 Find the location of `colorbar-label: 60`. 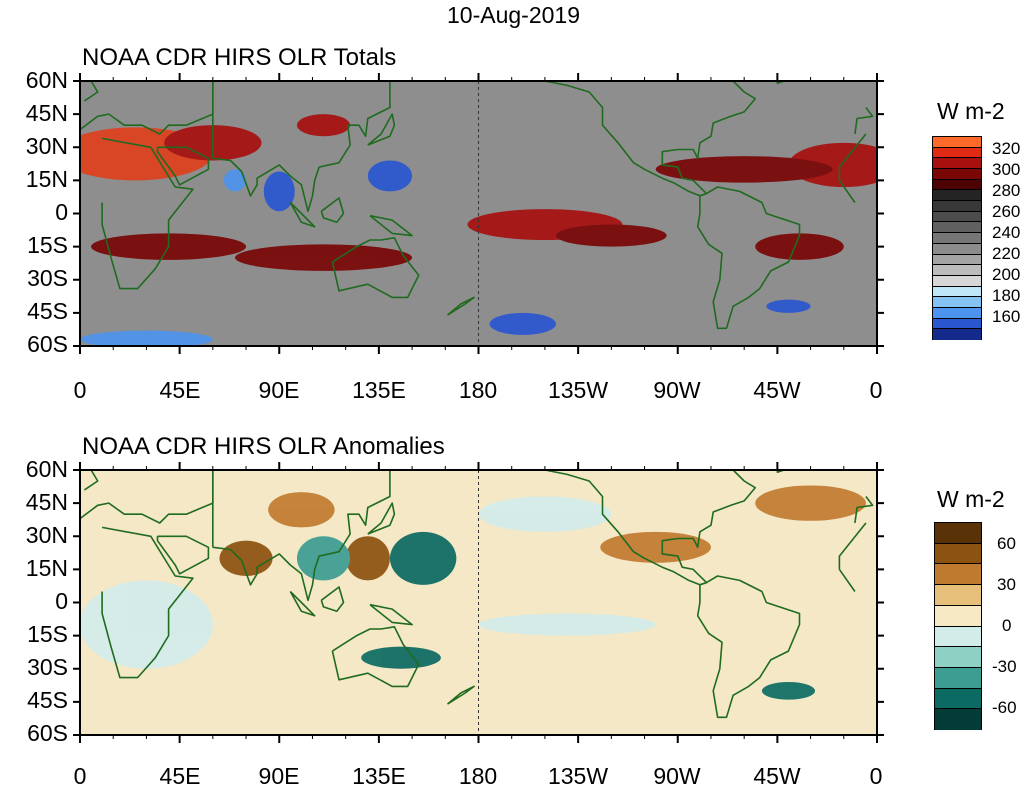

colorbar-label: 60 is located at coordinates (1006, 543).